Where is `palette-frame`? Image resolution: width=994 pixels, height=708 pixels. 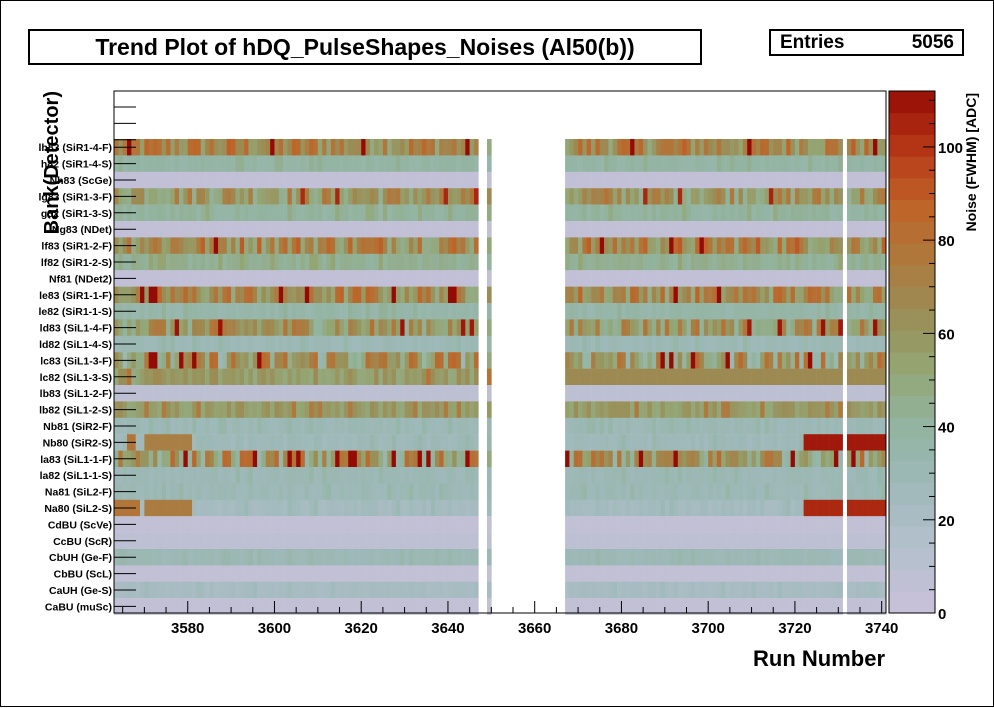 palette-frame is located at coordinates (912, 352).